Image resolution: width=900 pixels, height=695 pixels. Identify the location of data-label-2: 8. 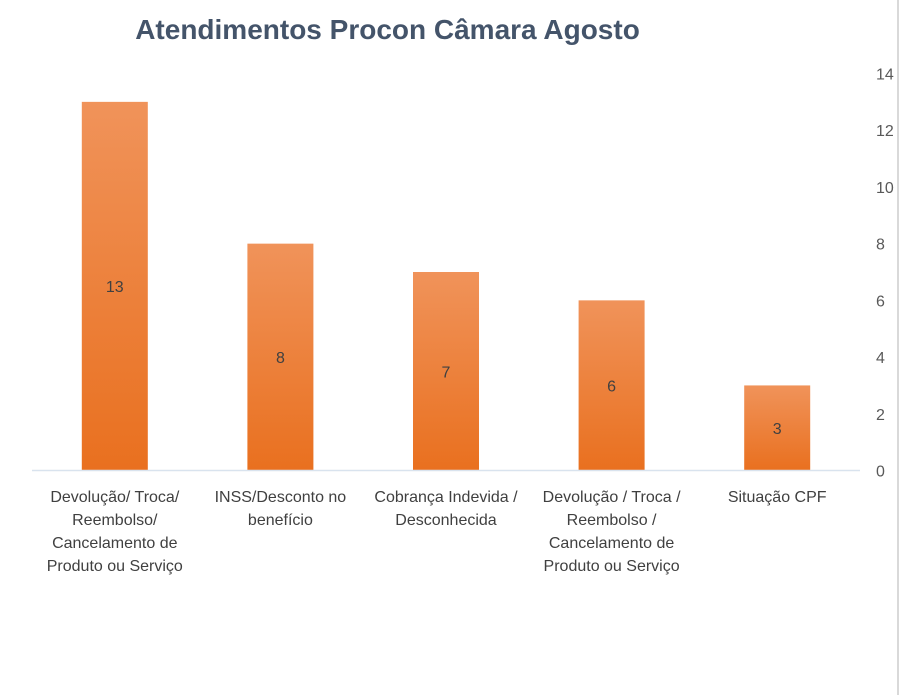
(280, 358).